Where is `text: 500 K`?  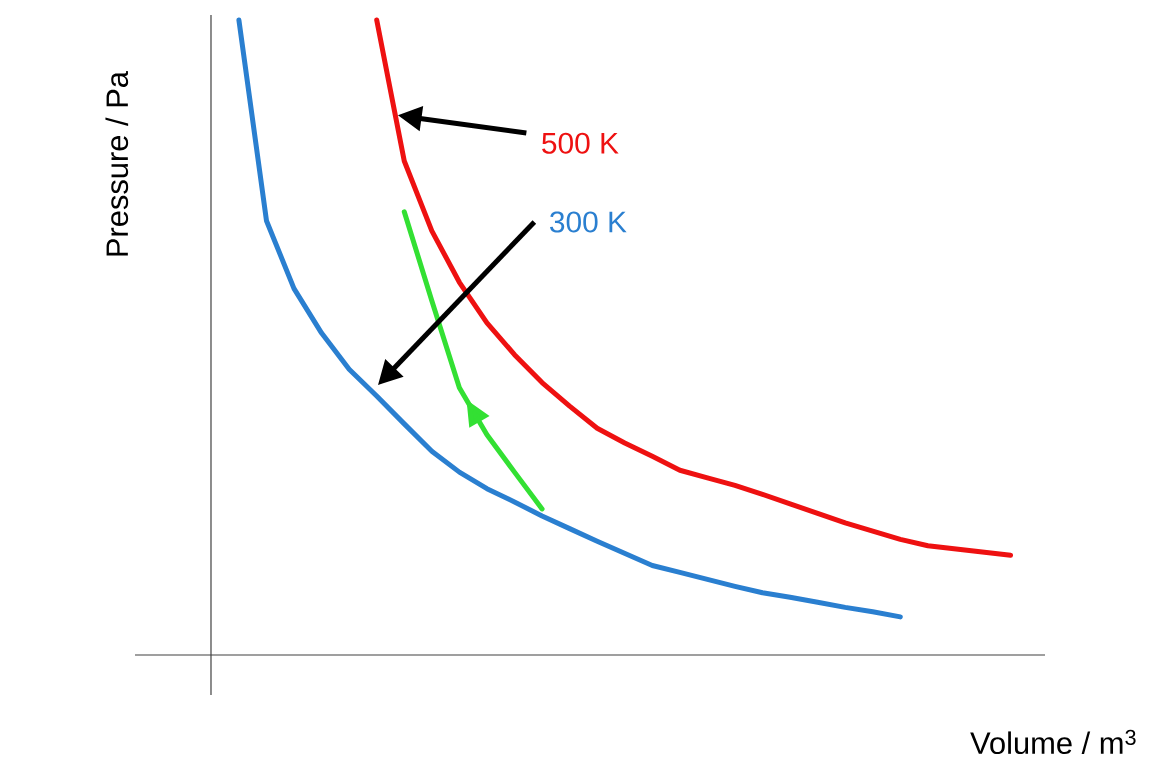 text: 500 K is located at coordinates (580, 143).